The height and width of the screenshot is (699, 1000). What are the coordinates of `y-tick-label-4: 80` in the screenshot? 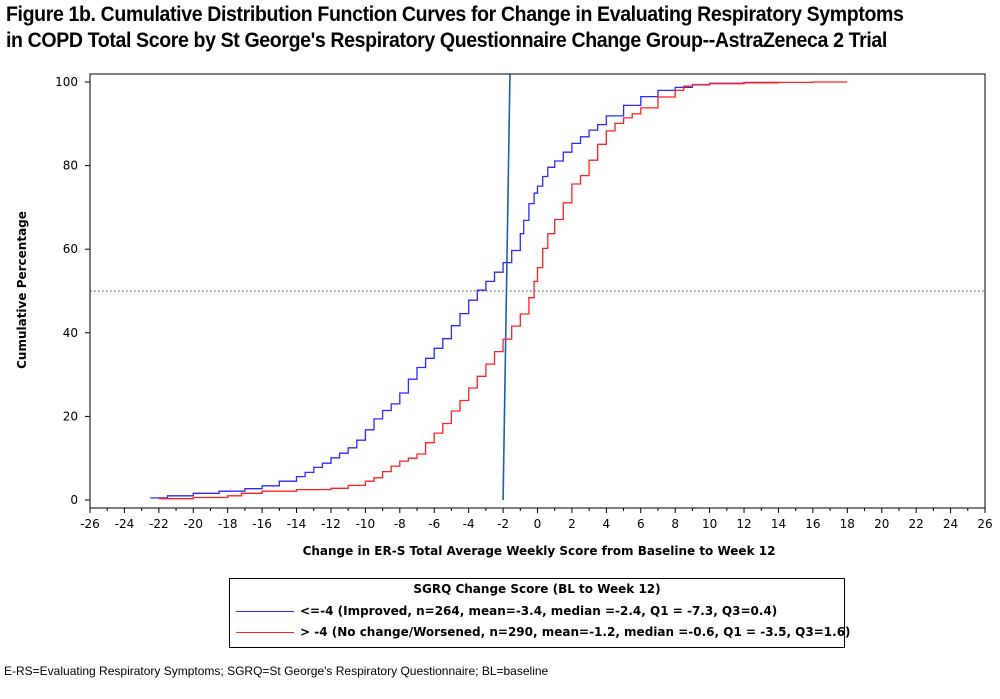 It's located at (70, 166).